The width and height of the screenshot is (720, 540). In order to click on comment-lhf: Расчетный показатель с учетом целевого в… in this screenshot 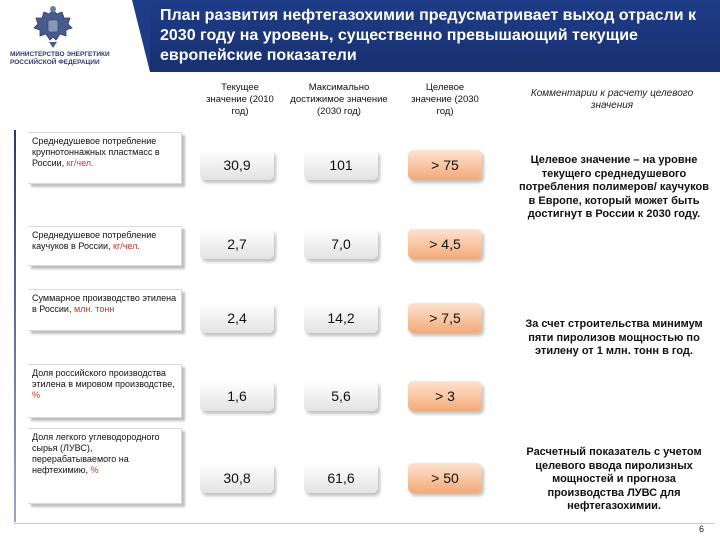, I will do `click(614, 479)`.